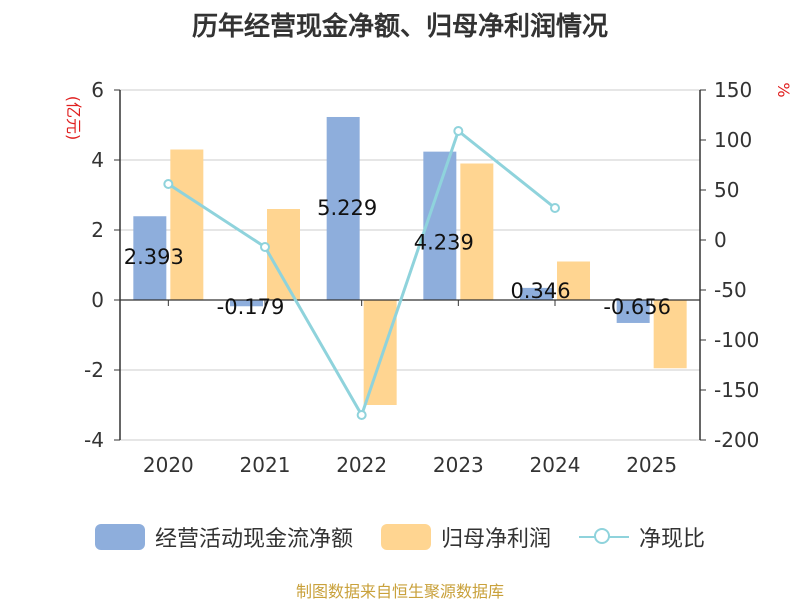  I want to click on bar-net-profit-2020, so click(187, 224).